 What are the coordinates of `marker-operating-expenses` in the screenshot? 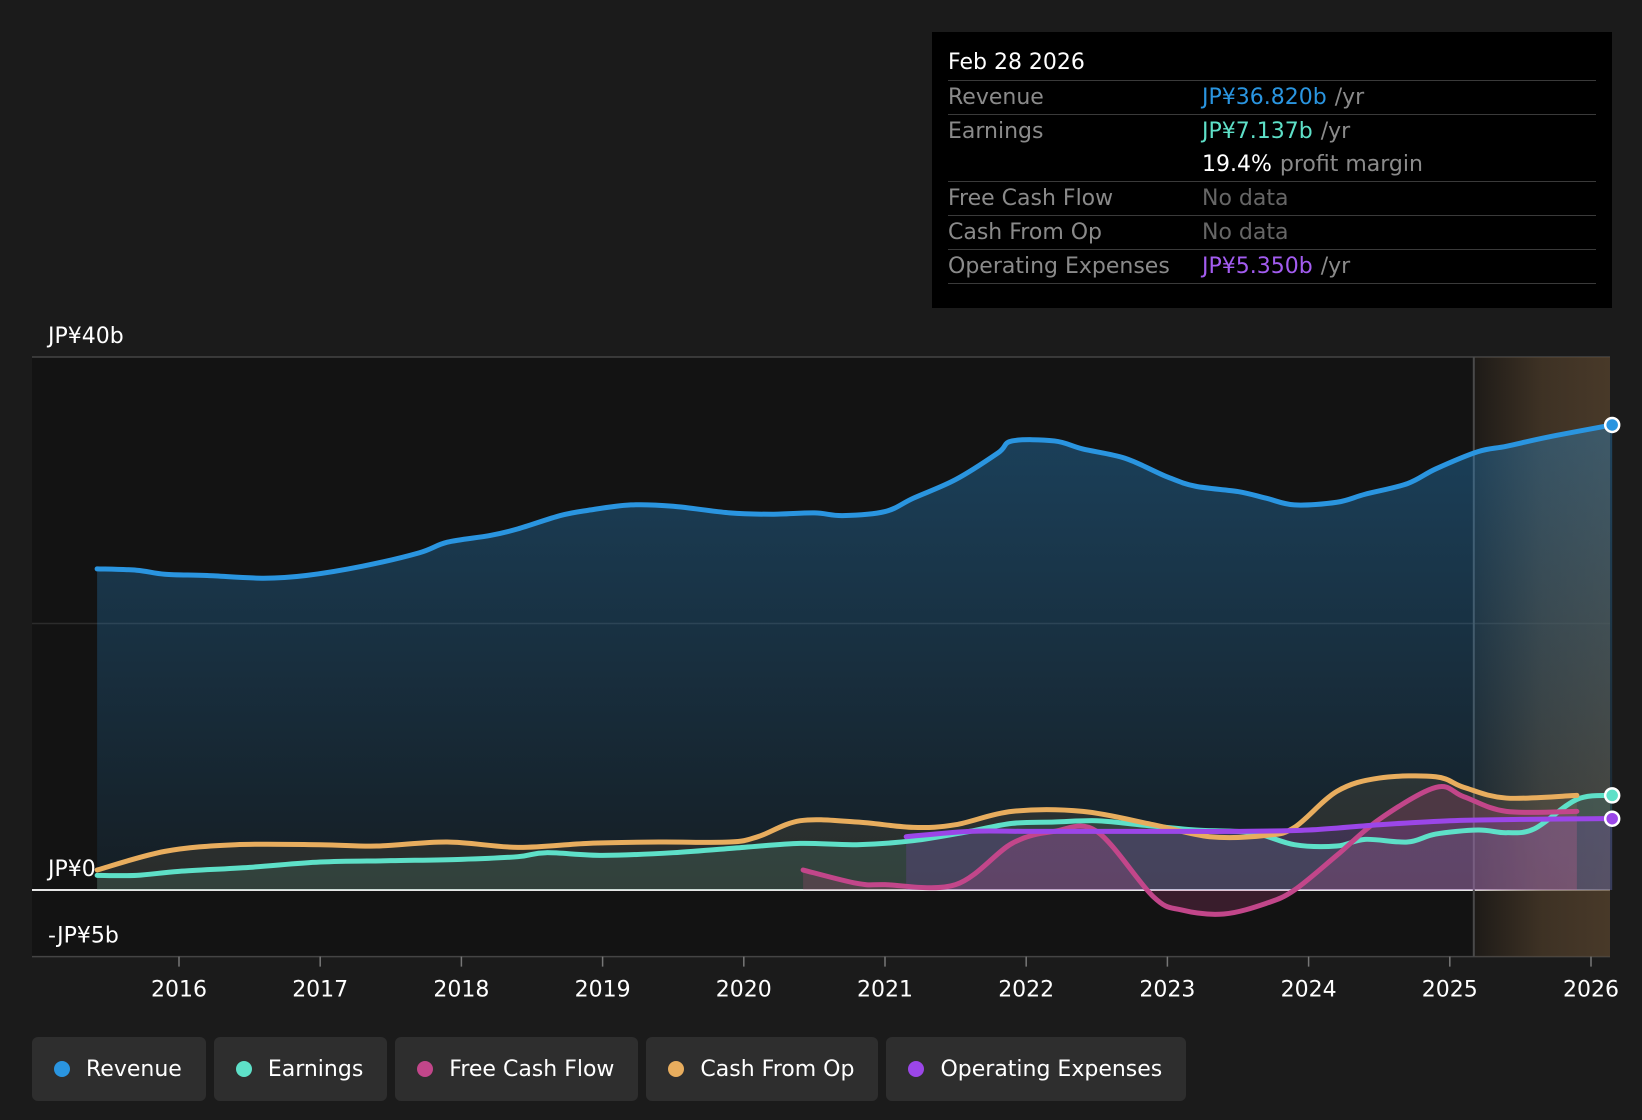 It's located at (1612, 818).